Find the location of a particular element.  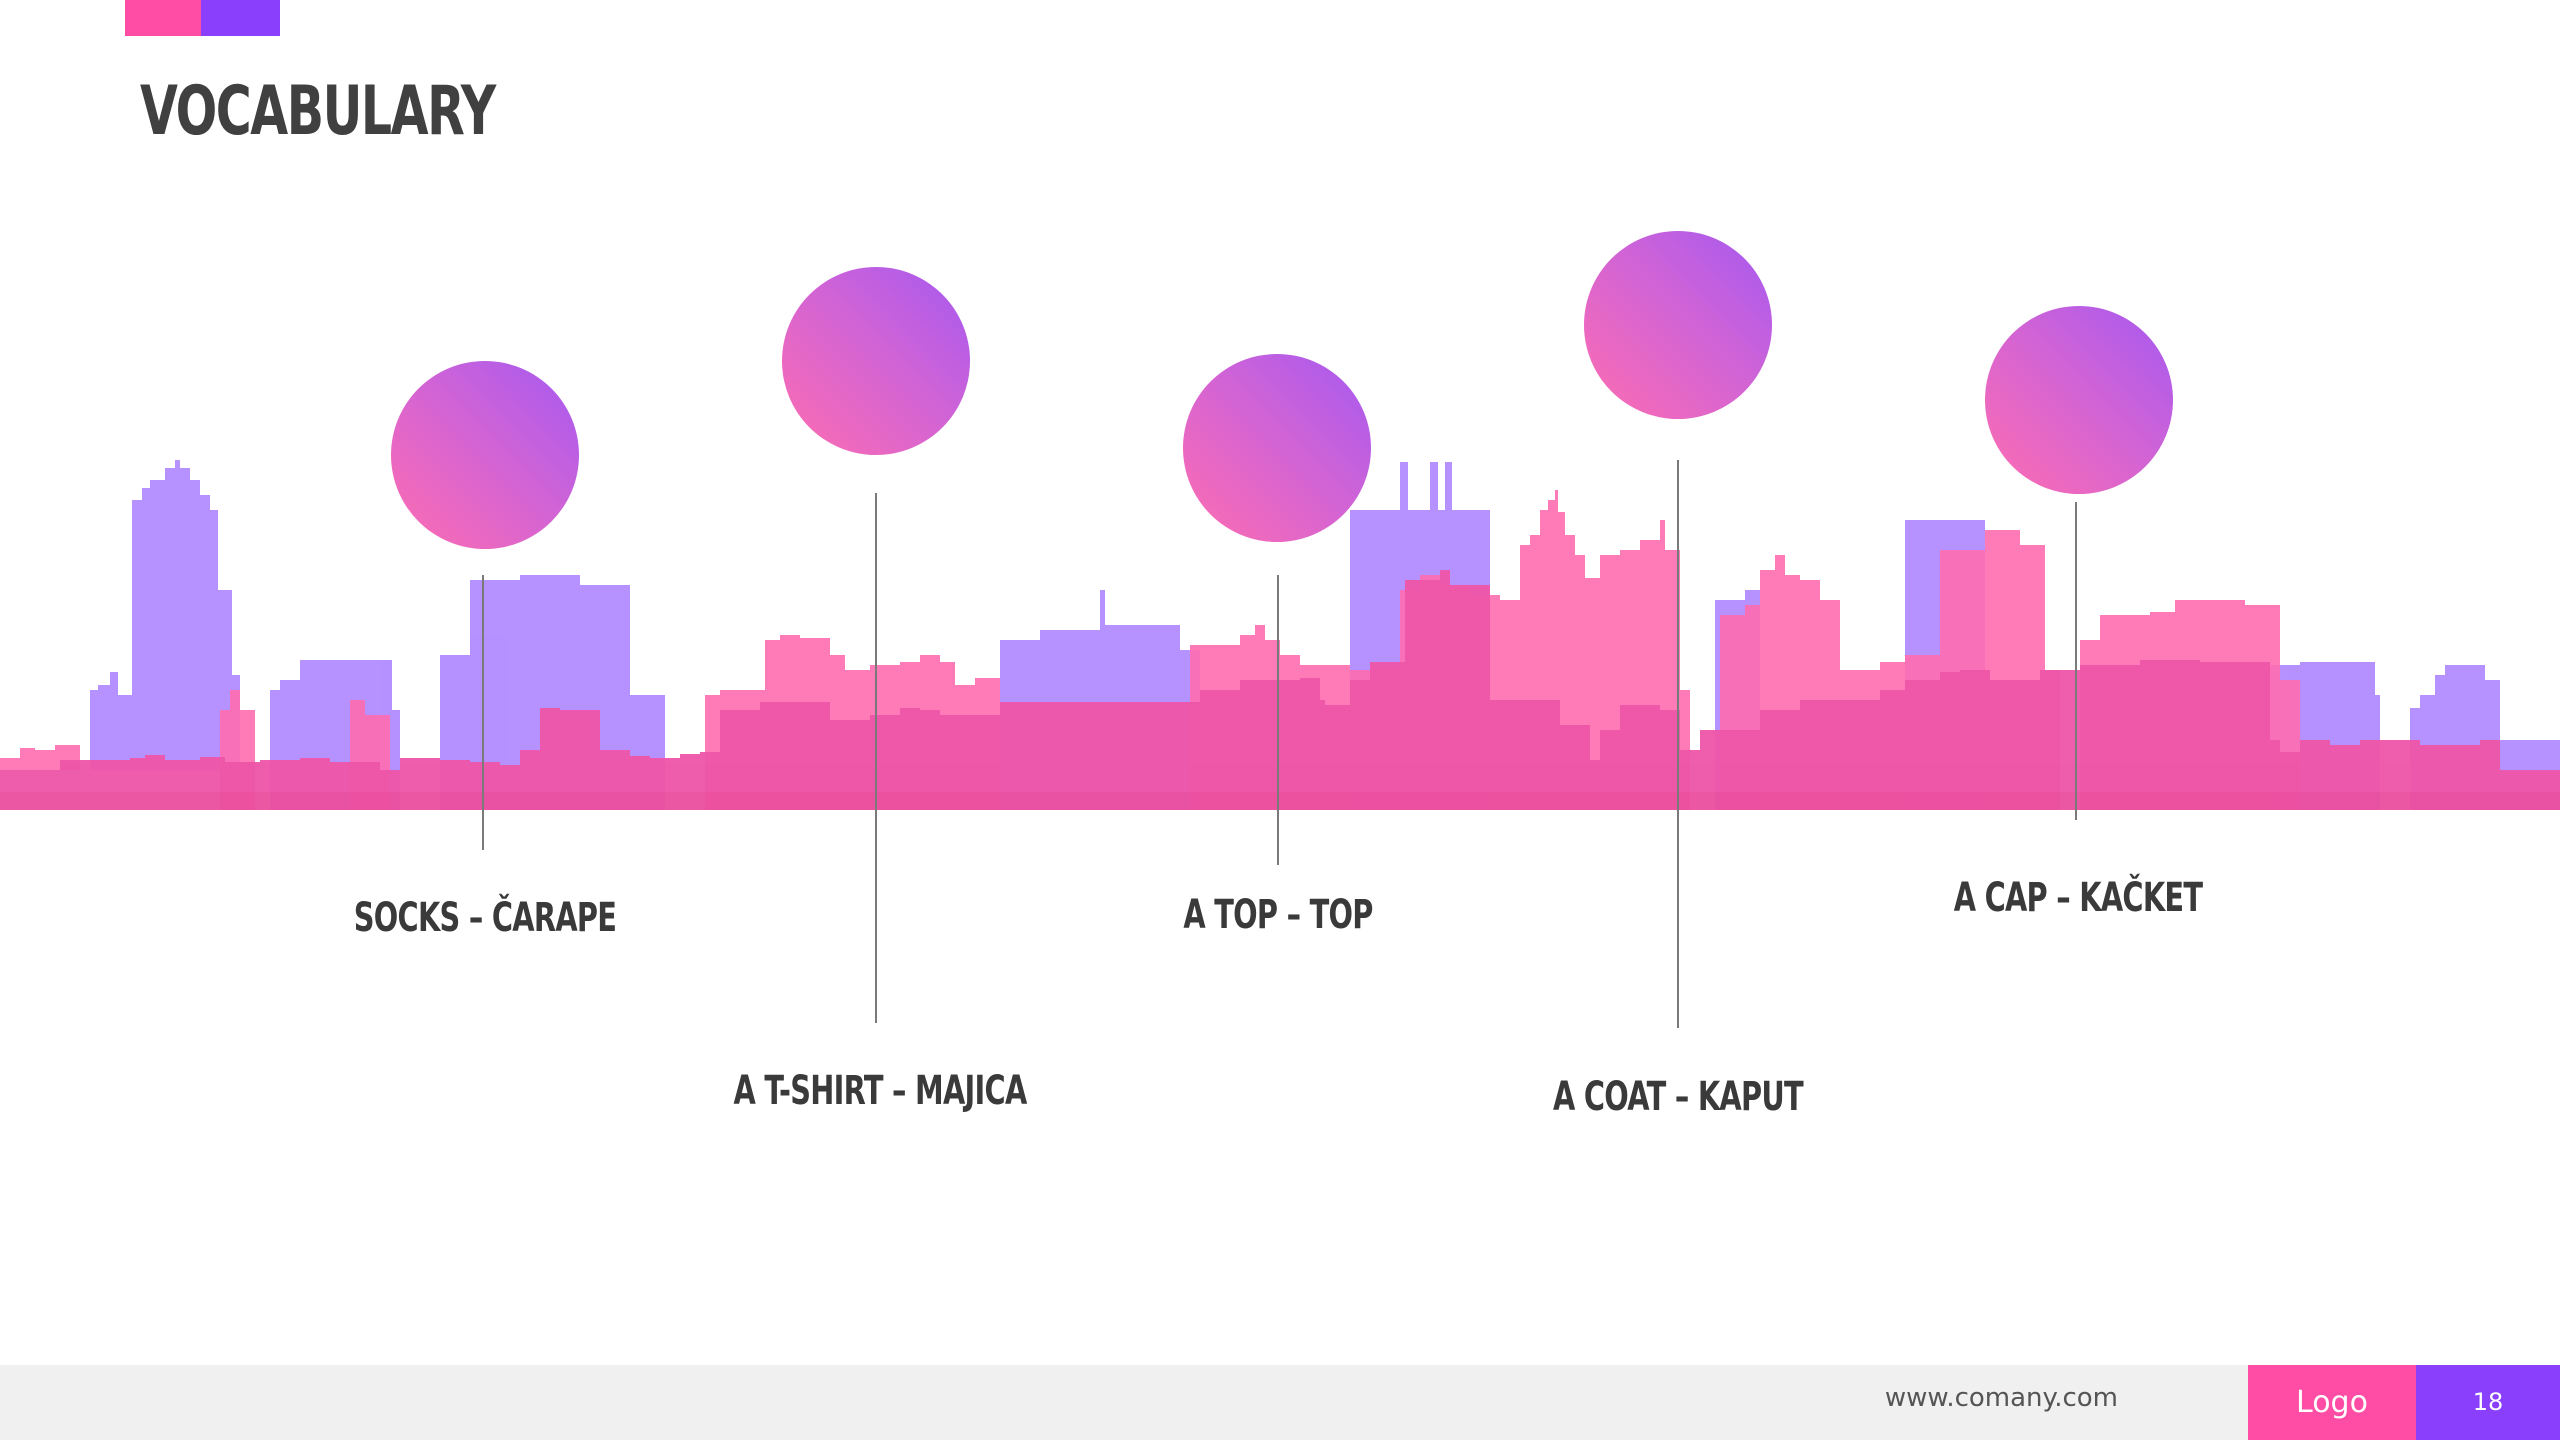

vocab-label: SOCKS – ČARAPE is located at coordinates (485, 918).